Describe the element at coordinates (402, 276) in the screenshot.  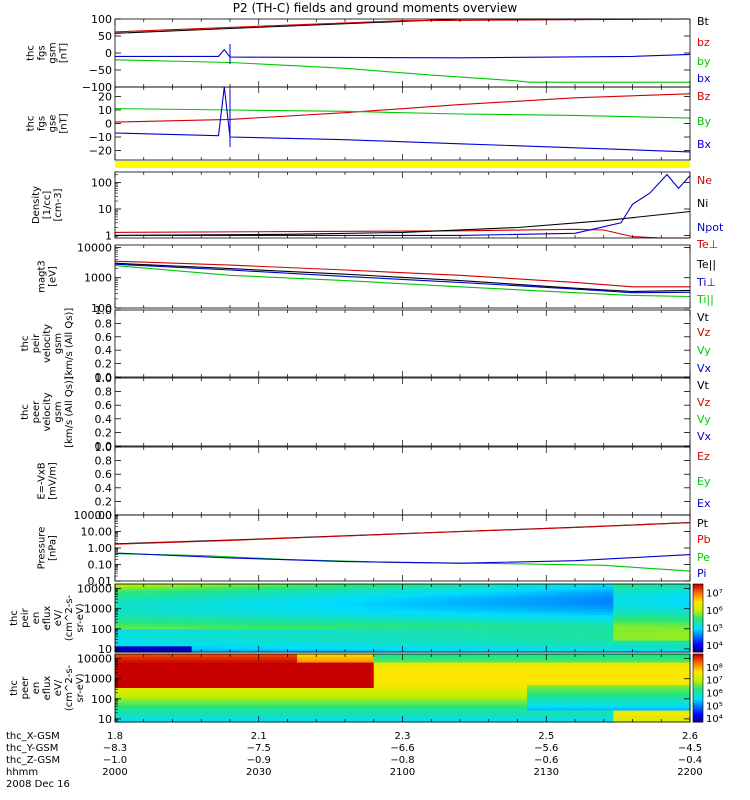
I see `panel-temperature` at that location.